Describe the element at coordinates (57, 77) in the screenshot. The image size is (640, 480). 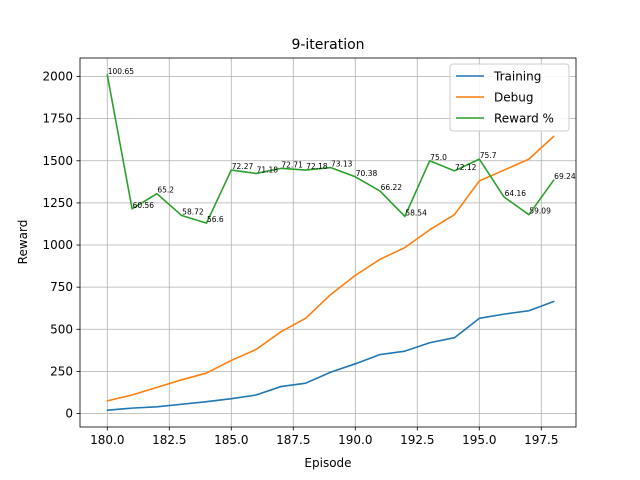
I see `y-tick-label: 2000` at that location.